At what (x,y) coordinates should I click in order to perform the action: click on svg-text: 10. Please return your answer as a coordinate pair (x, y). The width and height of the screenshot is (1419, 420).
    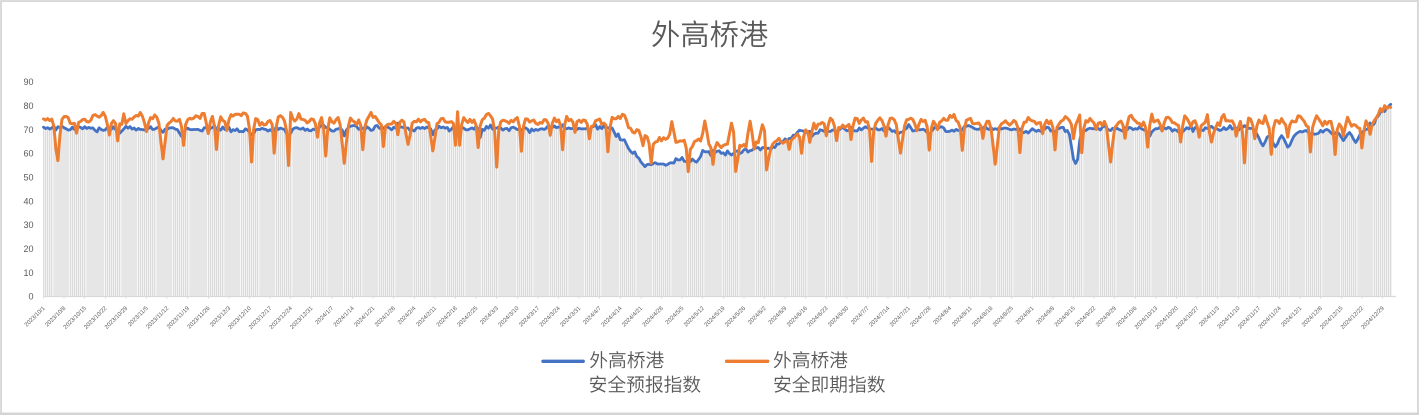
    Looking at the image, I should click on (28, 273).